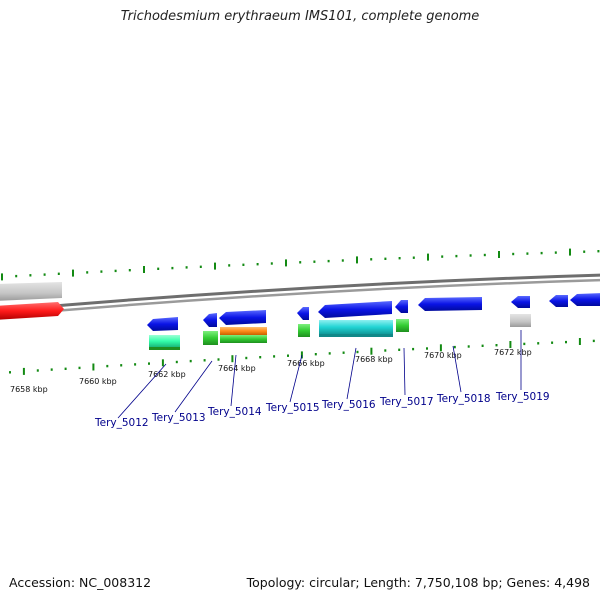  Describe the element at coordinates (178, 418) in the screenshot. I see `gene-label: Tery_5013` at that location.